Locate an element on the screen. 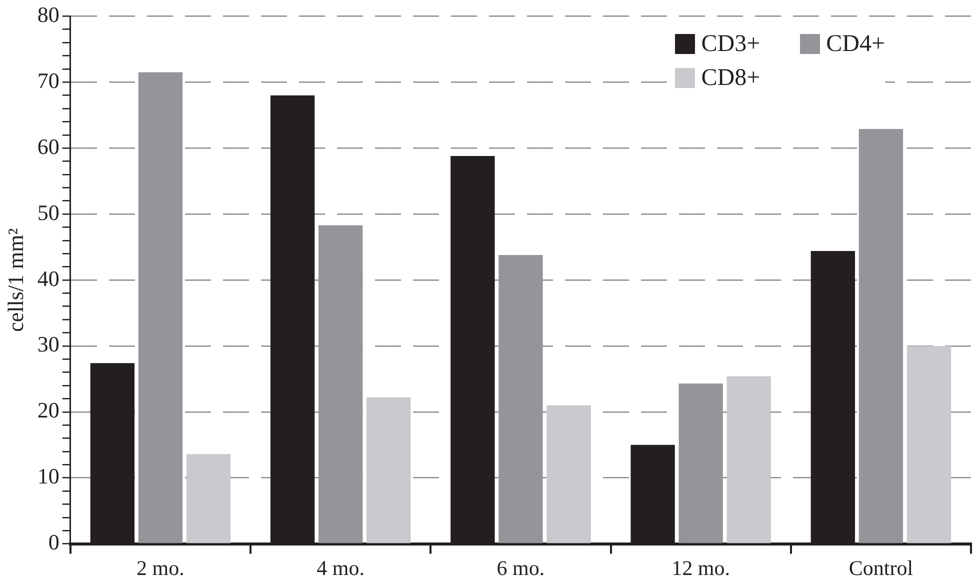  x-tick-label: Control is located at coordinates (881, 568).